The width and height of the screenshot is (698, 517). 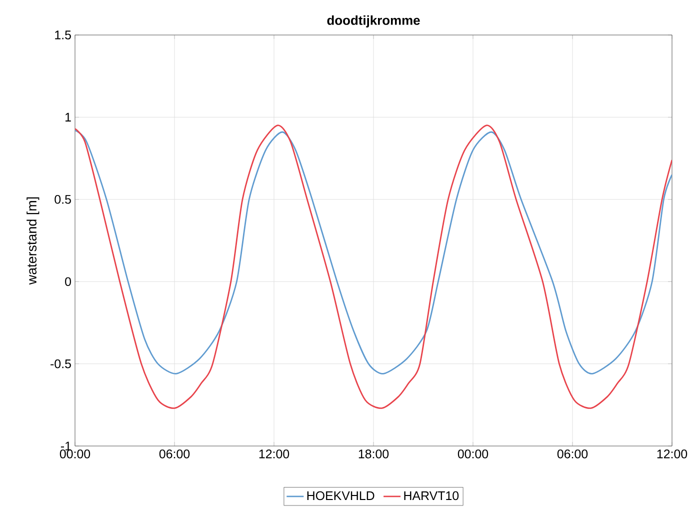 I want to click on x-tick-label: 18:00, so click(x=373, y=454).